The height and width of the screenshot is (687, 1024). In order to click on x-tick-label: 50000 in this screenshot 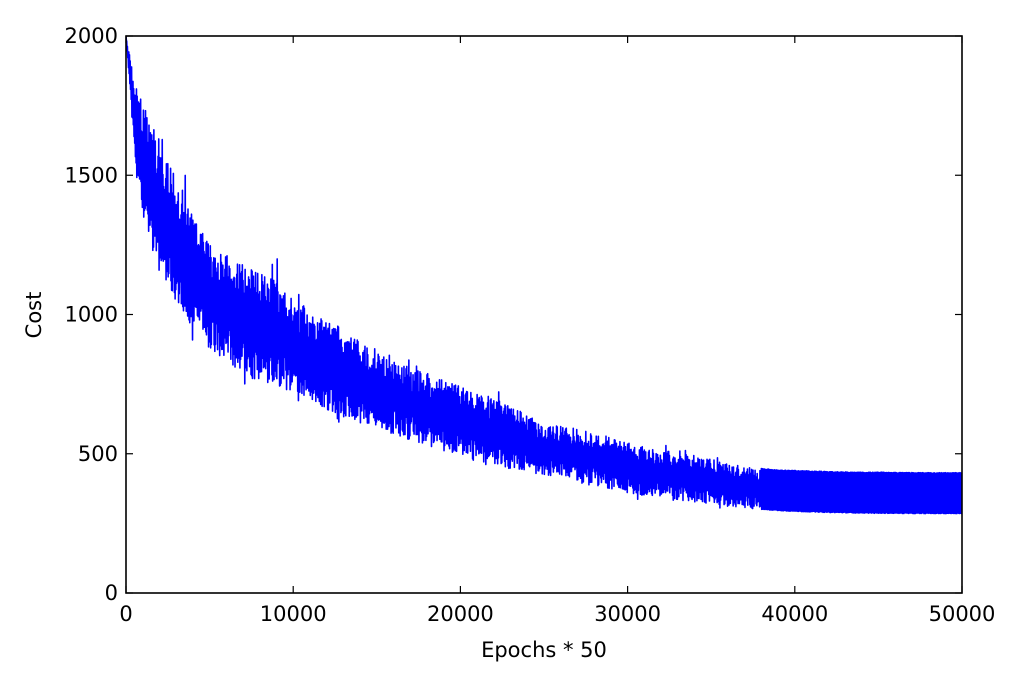, I will do `click(962, 614)`.